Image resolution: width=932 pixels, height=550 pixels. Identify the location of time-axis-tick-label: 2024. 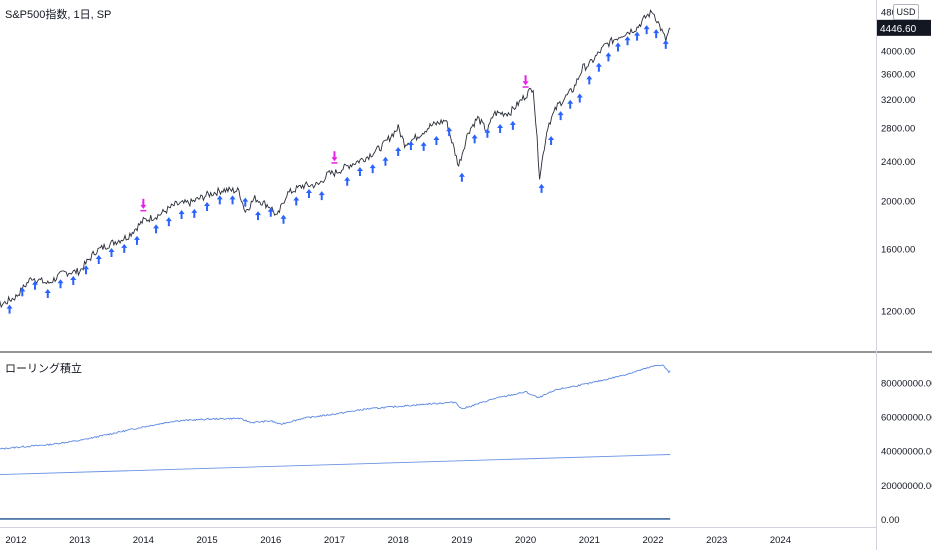
(780, 540).